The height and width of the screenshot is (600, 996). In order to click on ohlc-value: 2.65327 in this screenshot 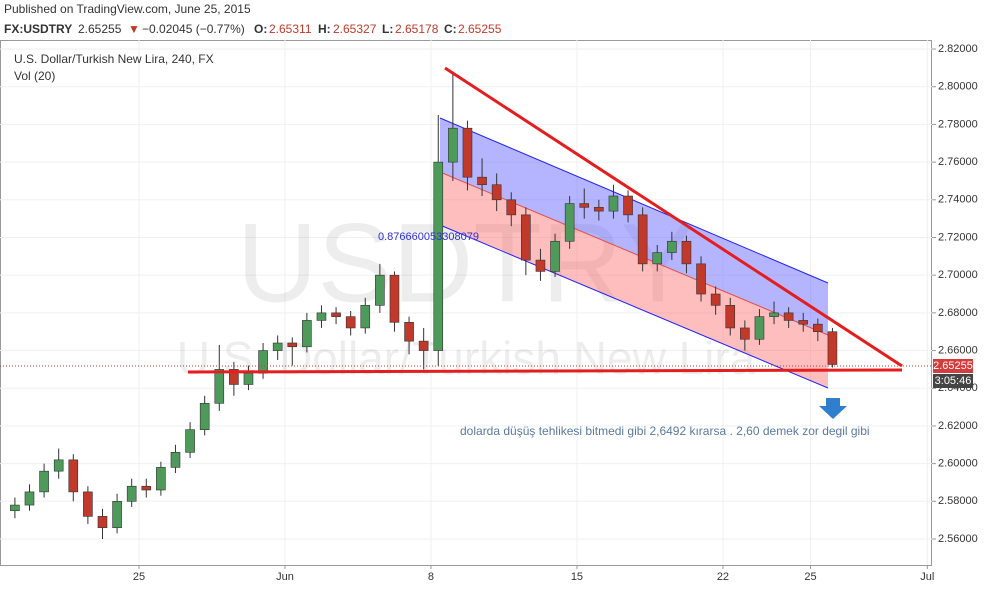, I will do `click(355, 29)`.